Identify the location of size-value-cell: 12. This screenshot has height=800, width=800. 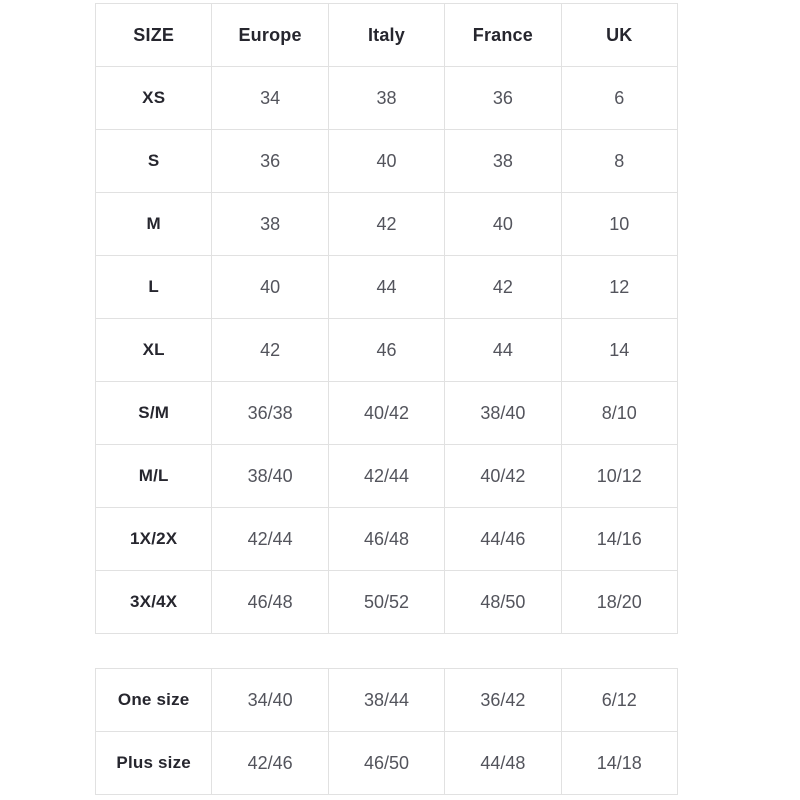
(619, 287).